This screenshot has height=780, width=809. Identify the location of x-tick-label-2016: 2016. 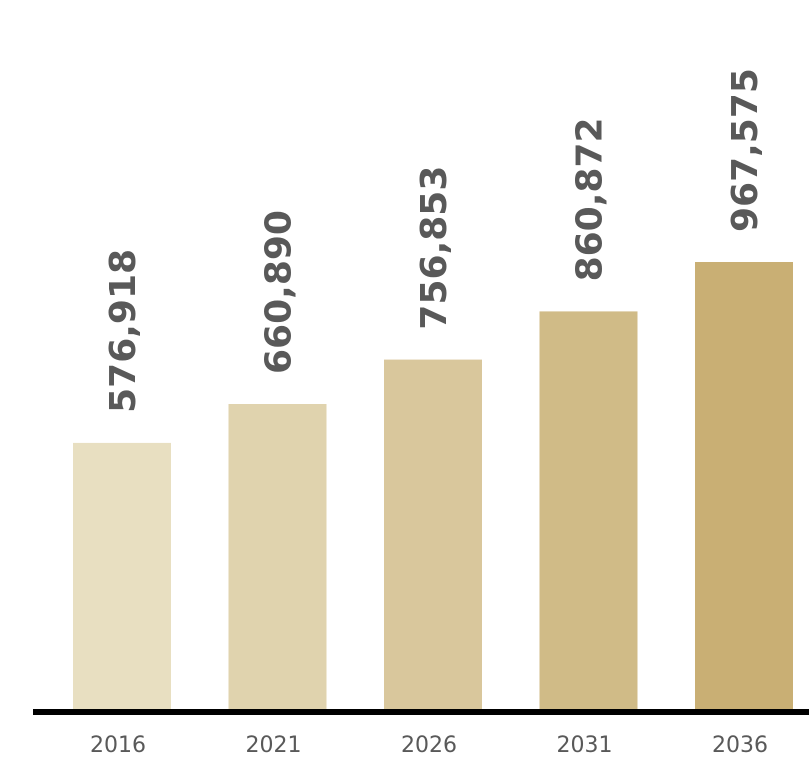
(118, 745).